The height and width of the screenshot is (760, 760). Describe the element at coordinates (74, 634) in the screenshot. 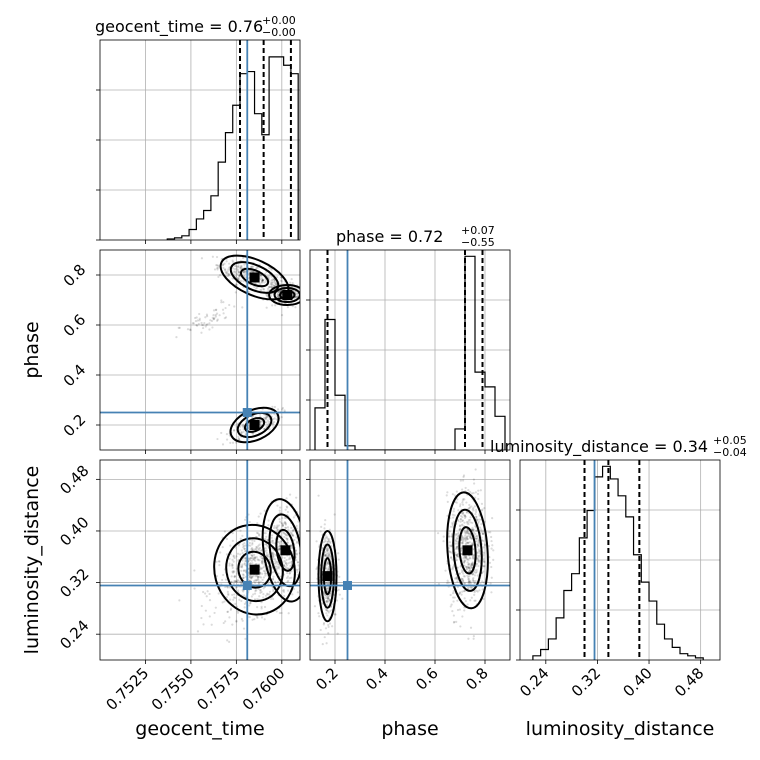

I see `y-tick-label-luminosity_distance-0: 0.24` at that location.